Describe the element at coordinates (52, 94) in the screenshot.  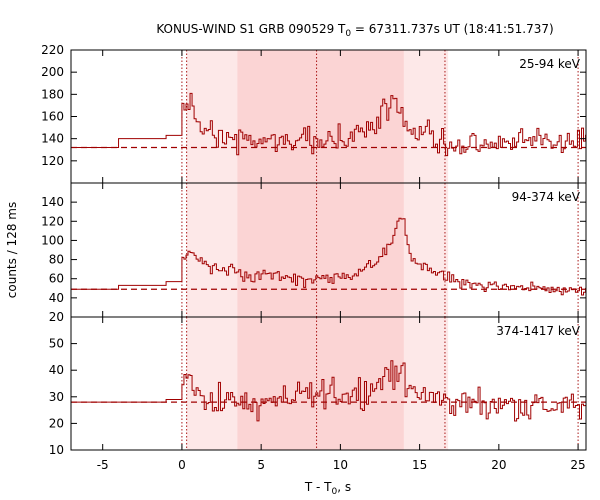
I see `y-tick-label: 180` at that location.